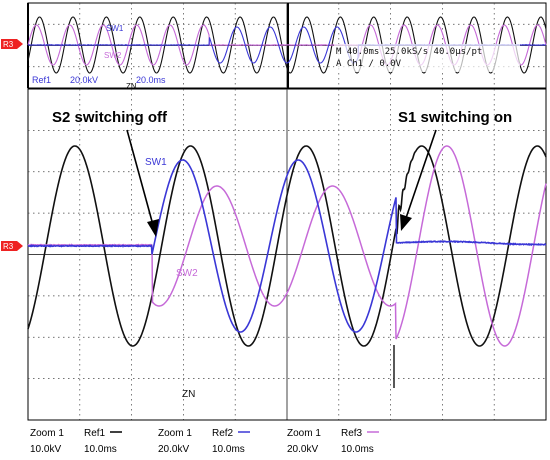 The image size is (550, 460). I want to click on time-label-1: 10.0ms, so click(100, 449).